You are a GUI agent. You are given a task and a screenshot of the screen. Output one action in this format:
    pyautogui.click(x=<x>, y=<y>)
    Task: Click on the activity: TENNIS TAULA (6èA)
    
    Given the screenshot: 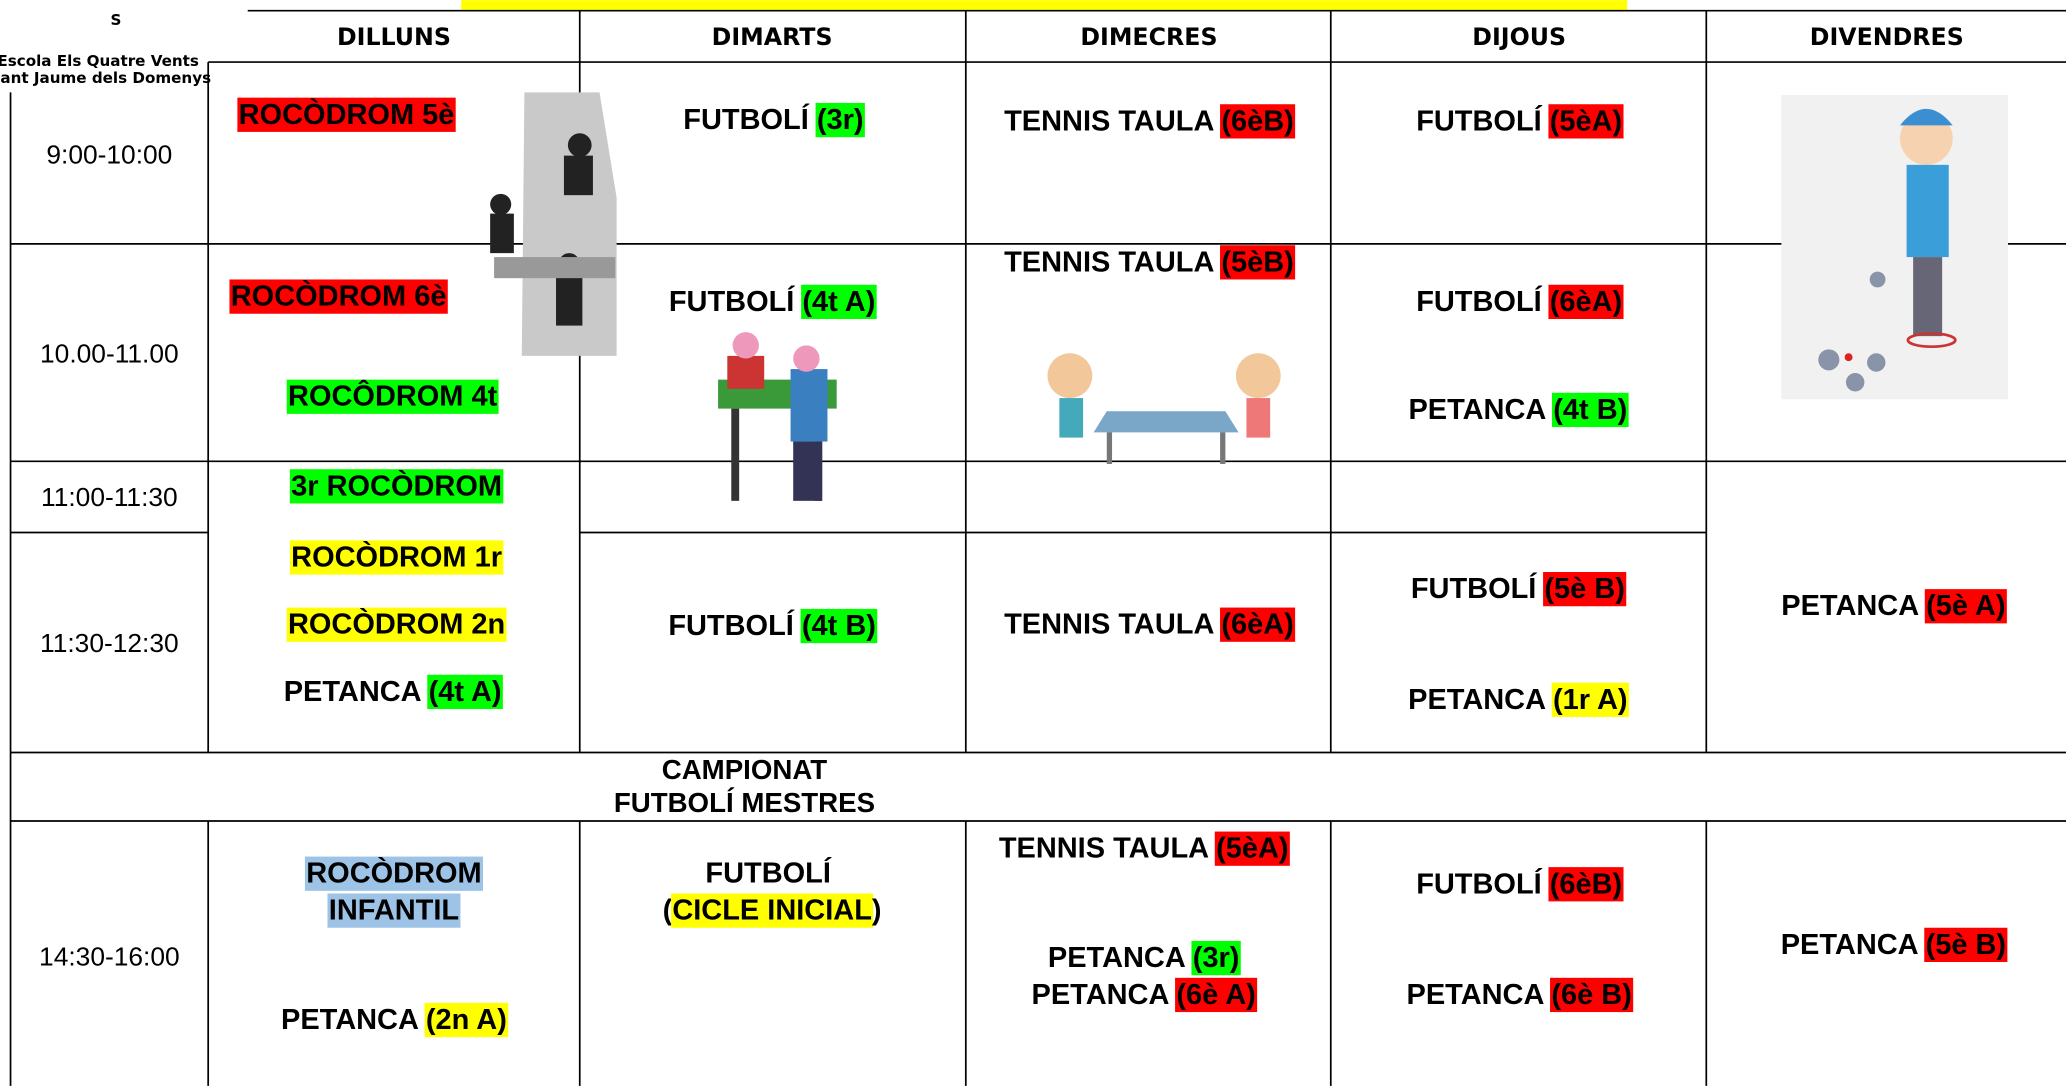 What is the action you would take?
    pyautogui.click(x=1150, y=624)
    